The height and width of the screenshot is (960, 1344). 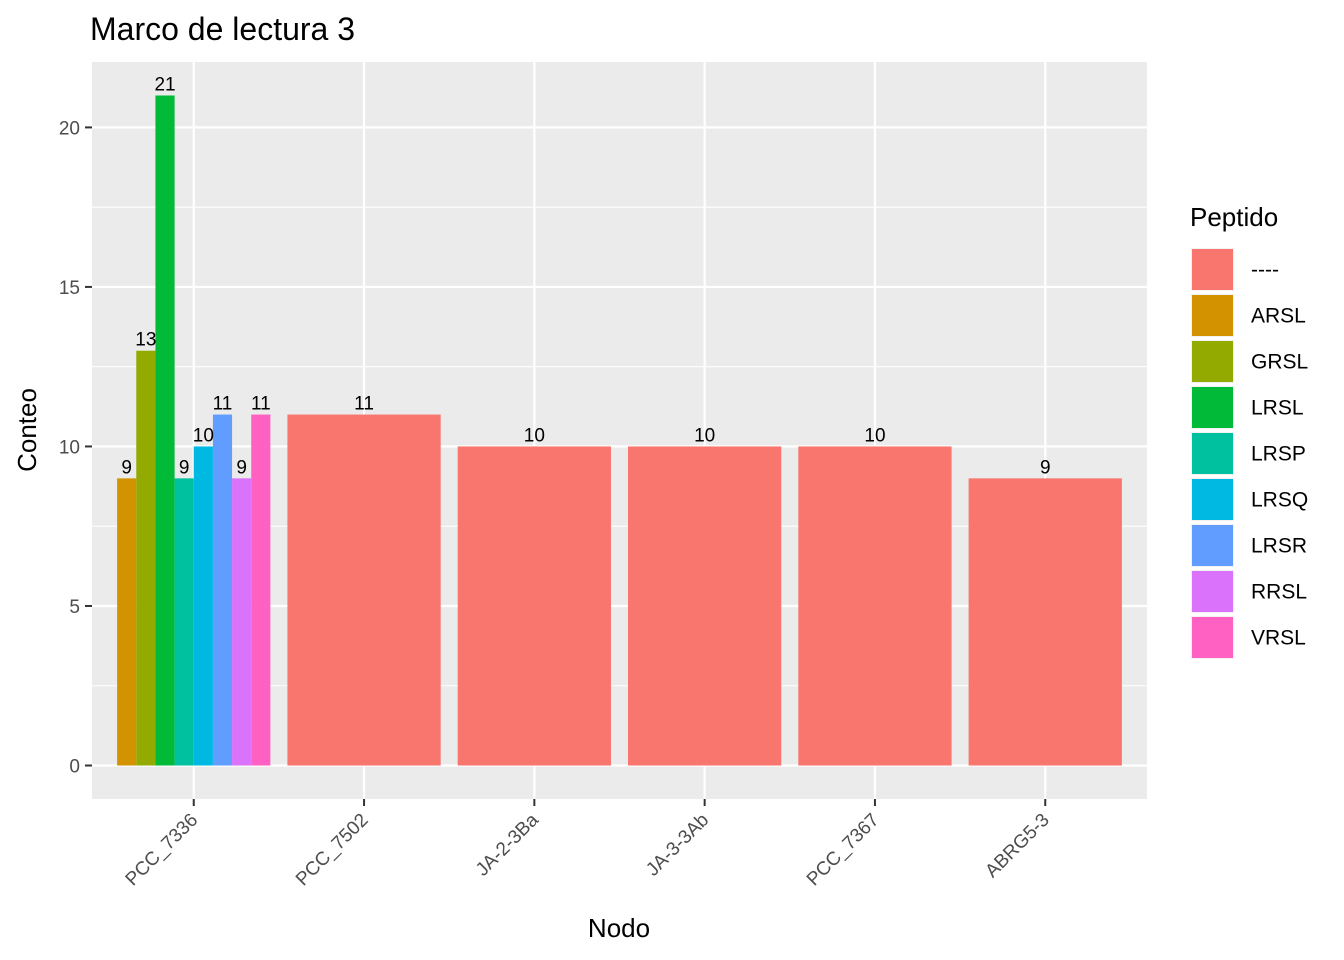 What do you see at coordinates (69, 128) in the screenshot?
I see `y-tick-label: 20` at bounding box center [69, 128].